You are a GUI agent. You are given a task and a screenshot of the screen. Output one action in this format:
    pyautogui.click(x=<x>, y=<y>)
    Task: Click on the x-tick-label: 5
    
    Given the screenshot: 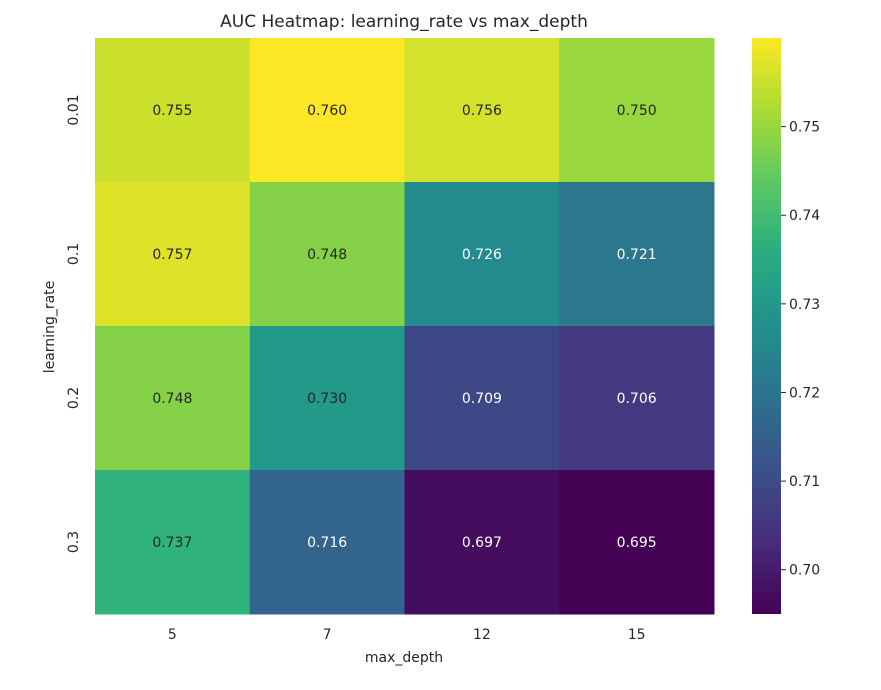 What is the action you would take?
    pyautogui.click(x=172, y=635)
    